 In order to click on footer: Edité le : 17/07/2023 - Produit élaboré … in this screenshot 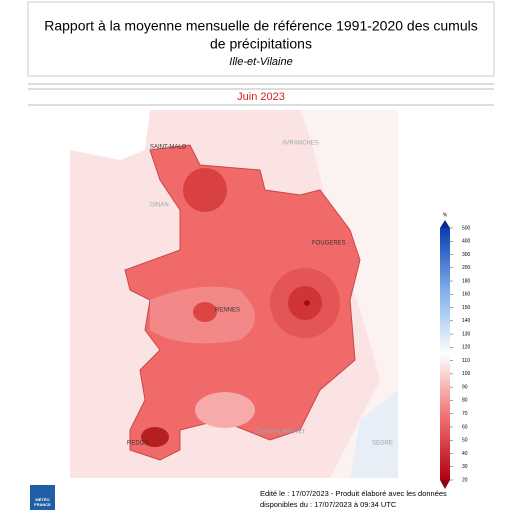, I will do `click(353, 493)`.